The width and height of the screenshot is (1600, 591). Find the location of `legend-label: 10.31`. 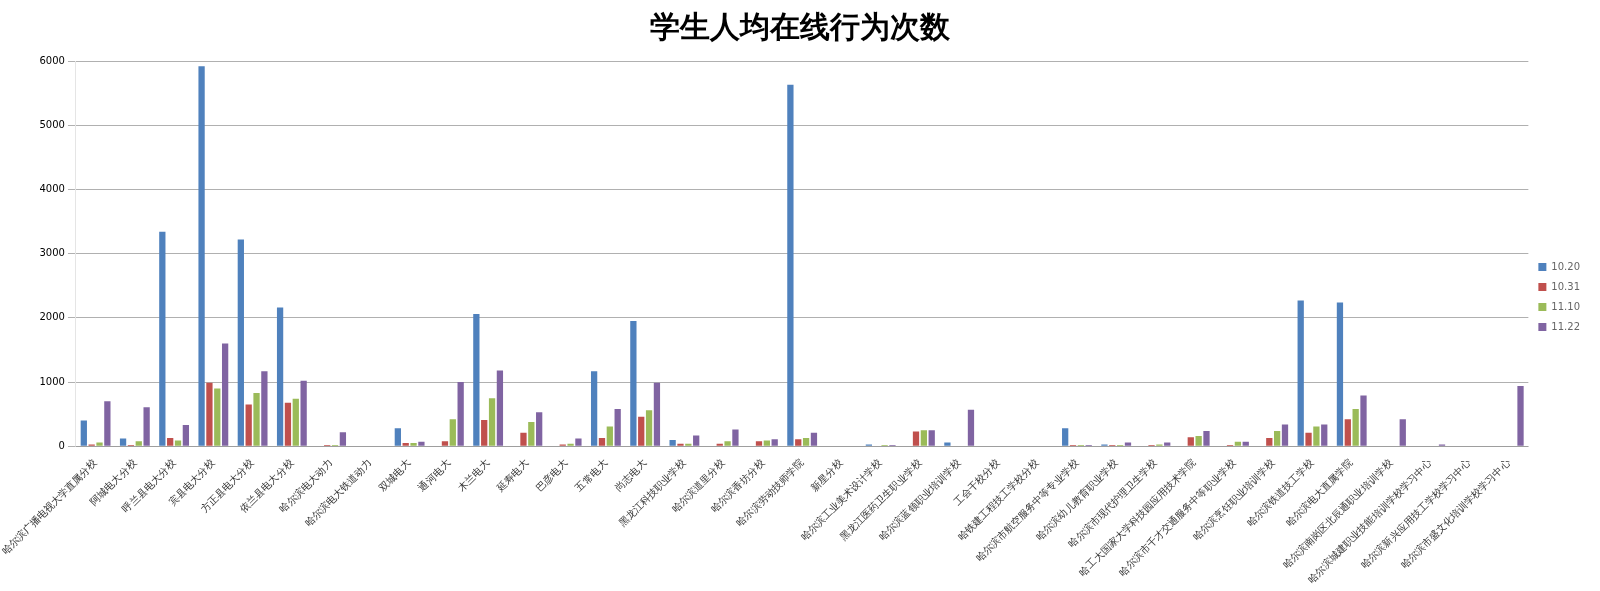

legend-label: 10.31 is located at coordinates (1566, 286).